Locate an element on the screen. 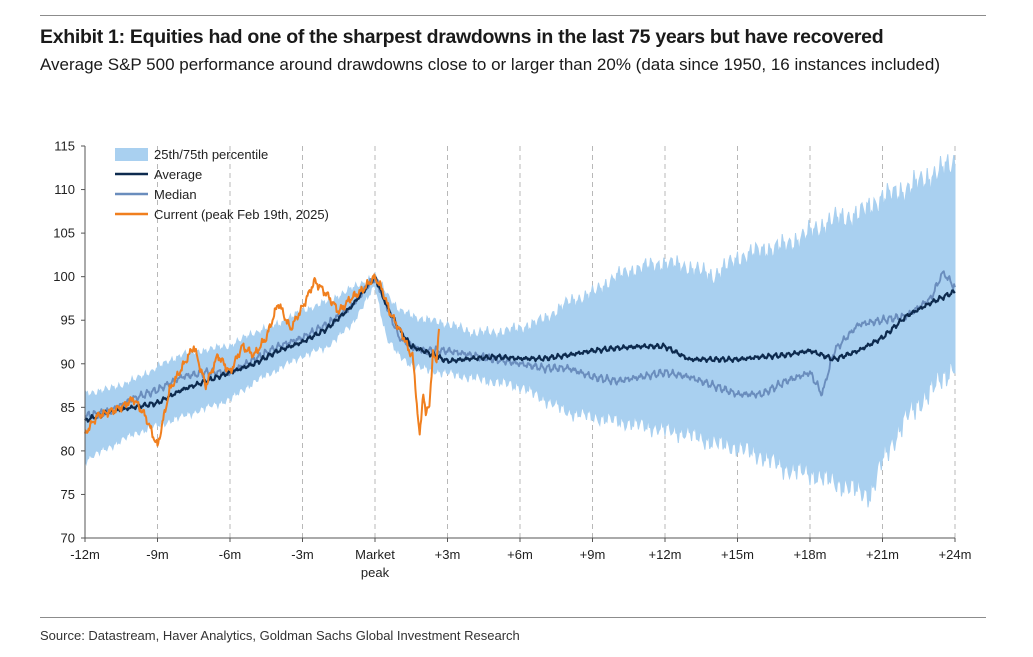 The height and width of the screenshot is (657, 1033). series-line-current is located at coordinates (262, 360).